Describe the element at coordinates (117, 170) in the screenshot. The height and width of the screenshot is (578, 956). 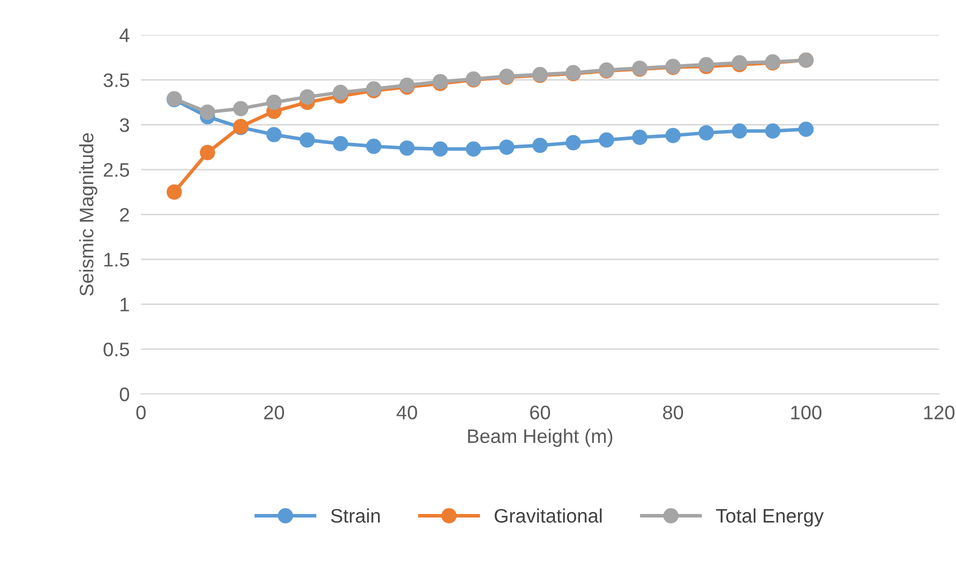
I see `y-tick-label: 2.5` at that location.